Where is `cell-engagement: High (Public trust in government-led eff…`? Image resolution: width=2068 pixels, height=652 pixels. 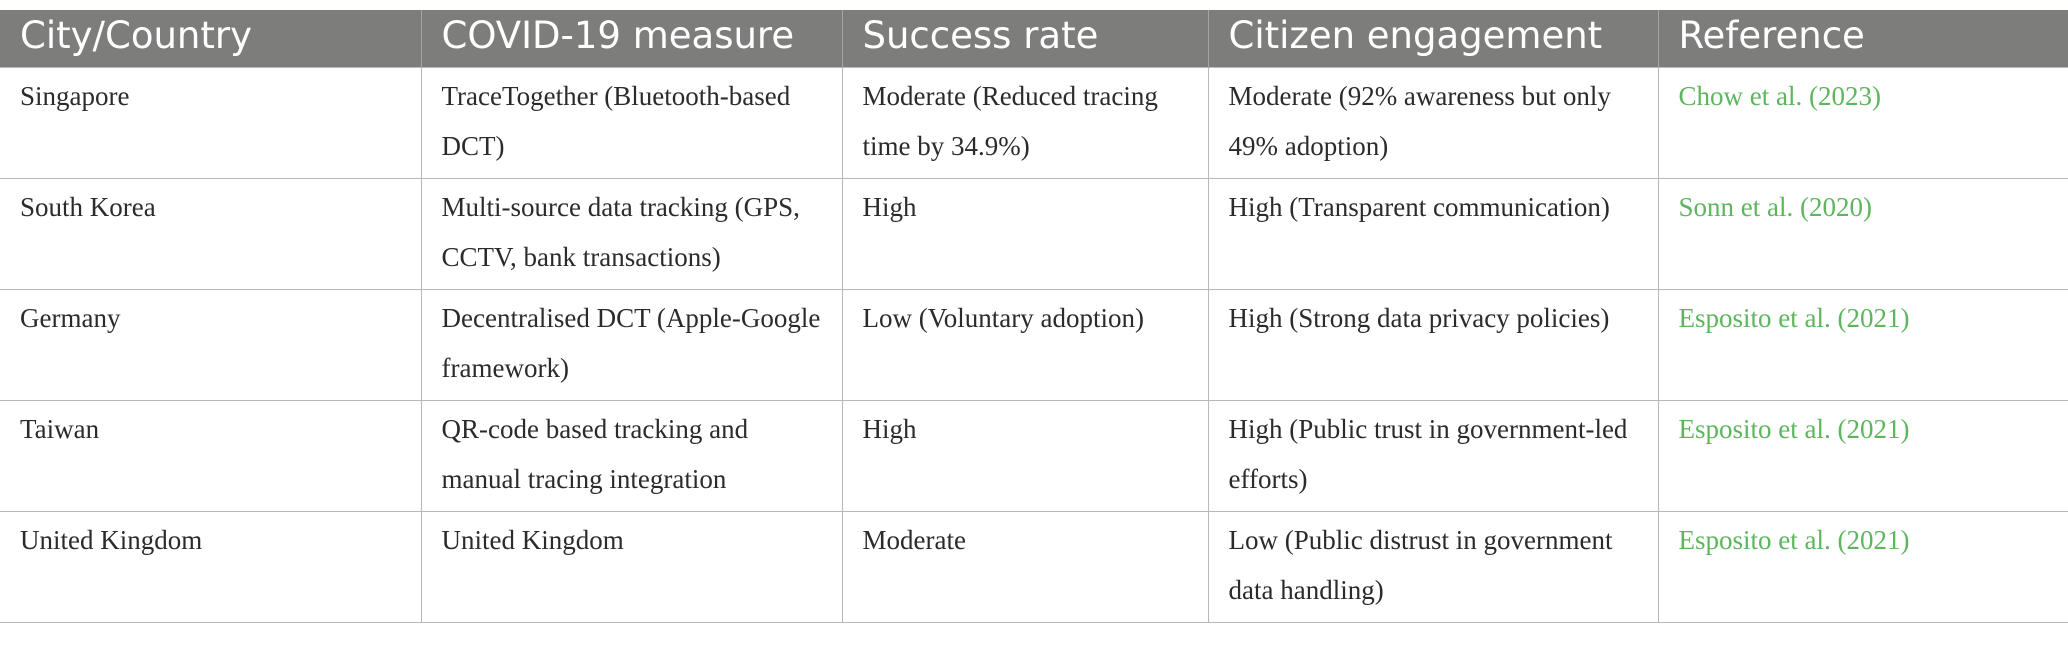
cell-engagement: High (Public trust in government-led eff… is located at coordinates (1433, 456).